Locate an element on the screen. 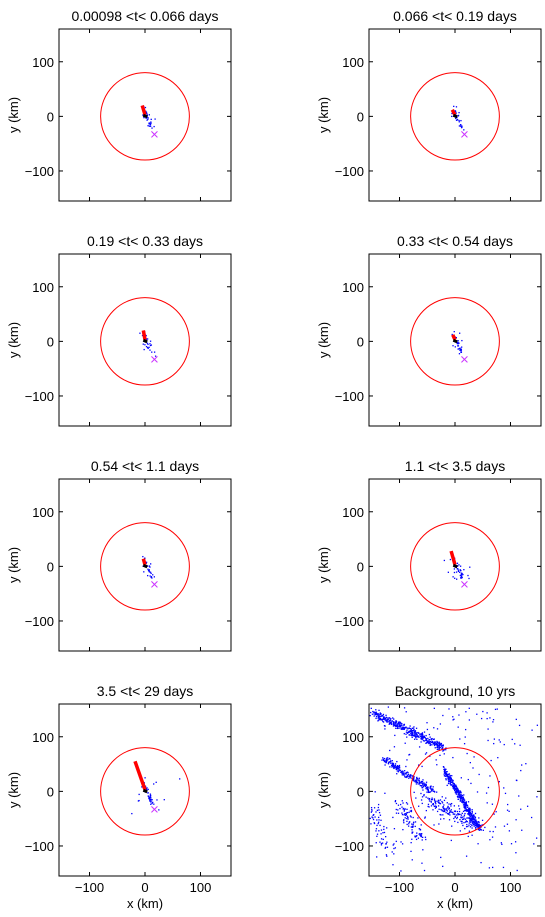  x-tick-label: −100 is located at coordinates (399, 887).